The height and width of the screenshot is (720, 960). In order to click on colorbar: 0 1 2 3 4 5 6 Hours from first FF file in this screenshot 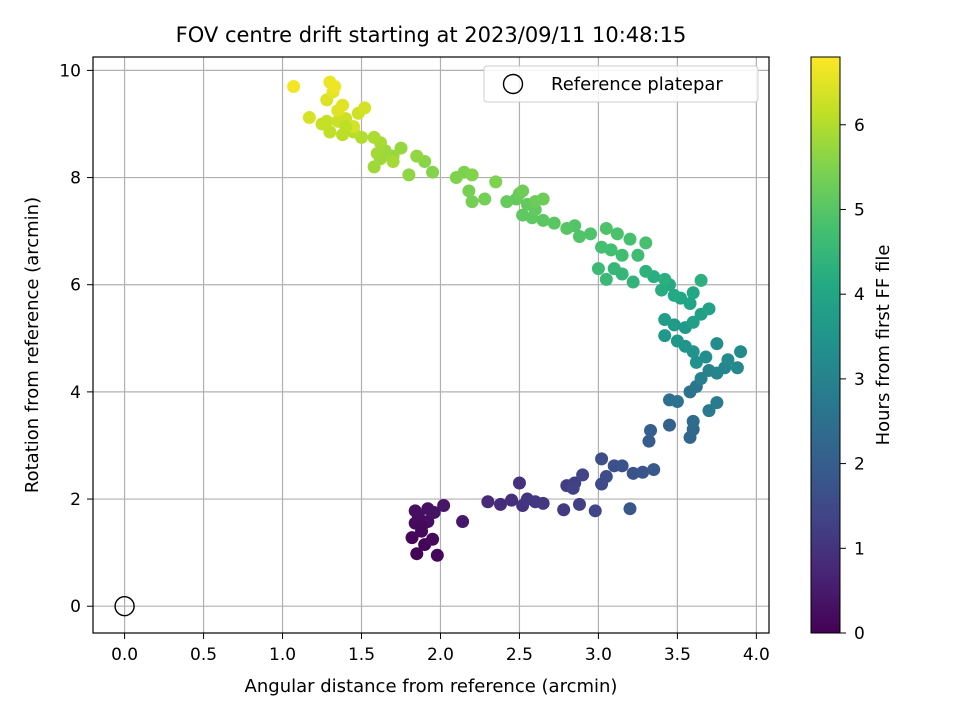, I will do `click(852, 350)`.